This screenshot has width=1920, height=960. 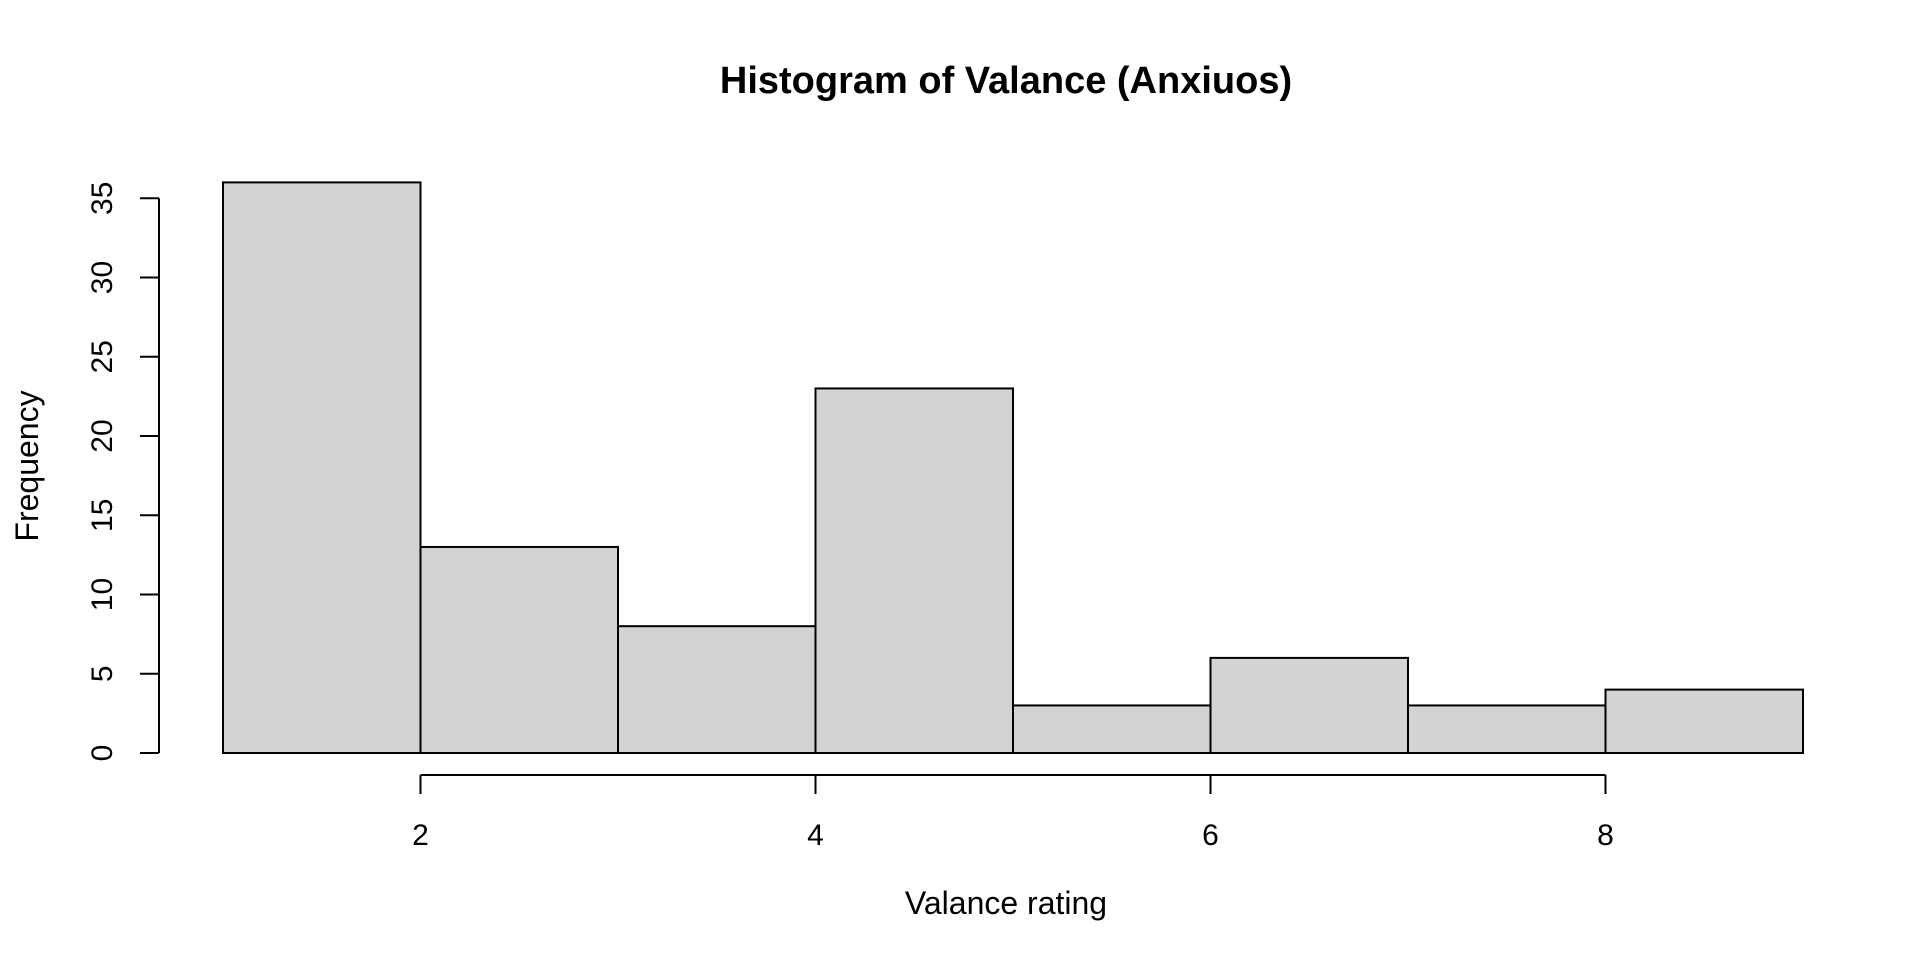 What do you see at coordinates (1013, 813) in the screenshot?
I see `x-axis: 2 4 6 8` at bounding box center [1013, 813].